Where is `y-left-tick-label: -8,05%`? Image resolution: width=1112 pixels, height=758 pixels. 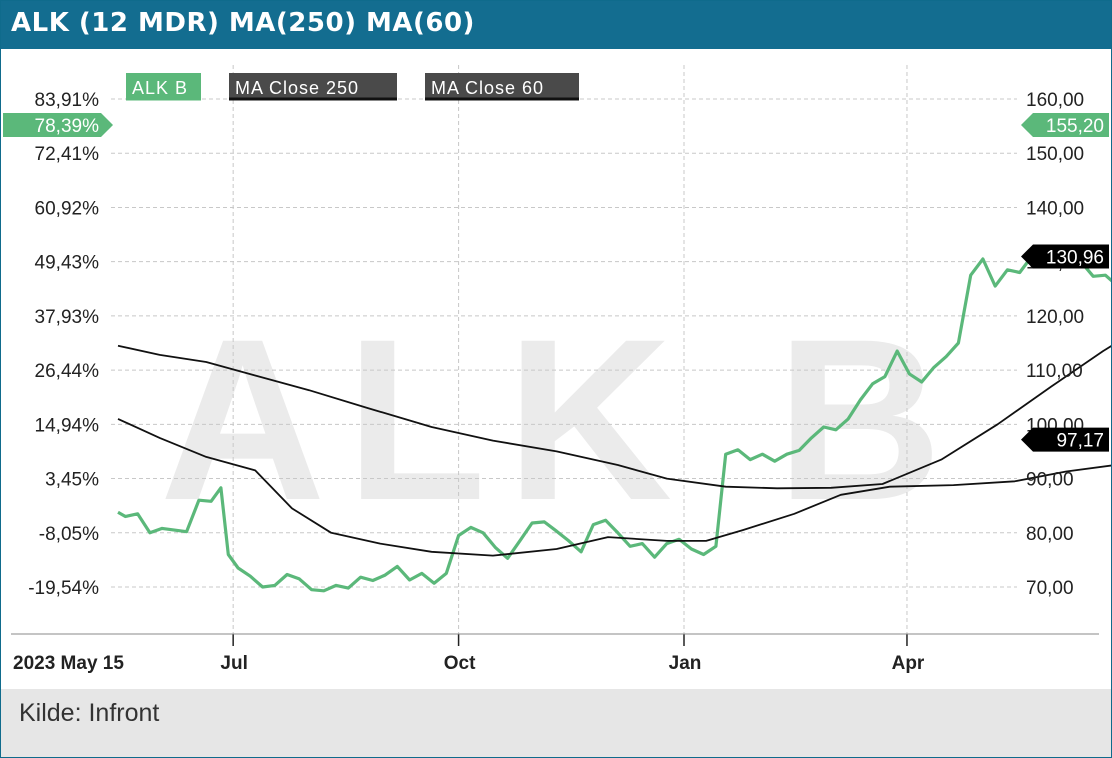
y-left-tick-label: -8,05% is located at coordinates (69, 534).